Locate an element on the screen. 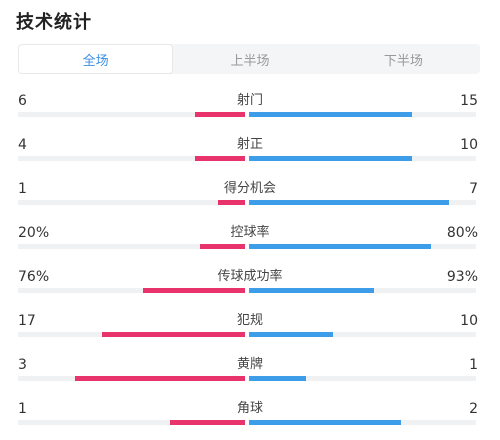  away-value: 15 is located at coordinates (469, 101).